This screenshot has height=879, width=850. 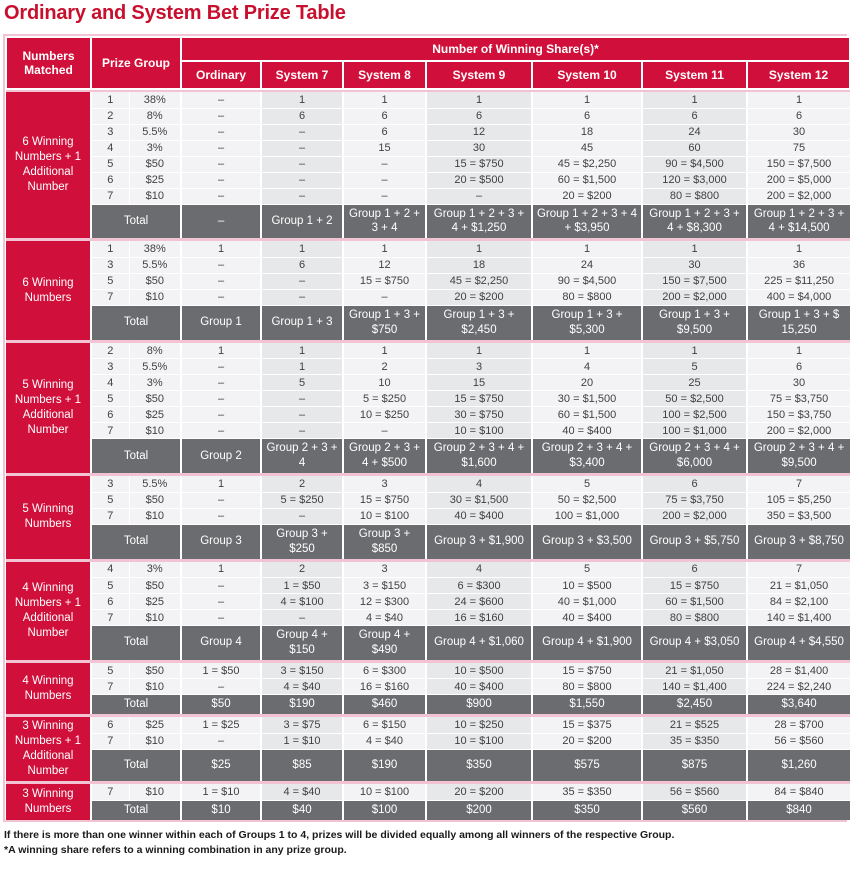 What do you see at coordinates (587, 500) in the screenshot?
I see `share-value: 50 = $2,500` at bounding box center [587, 500].